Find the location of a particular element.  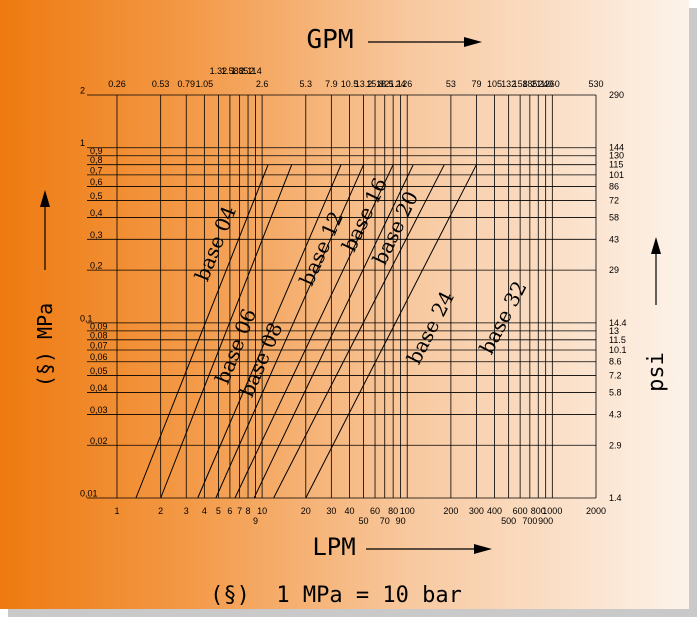

psi-tick-label: 115 is located at coordinates (616, 165).